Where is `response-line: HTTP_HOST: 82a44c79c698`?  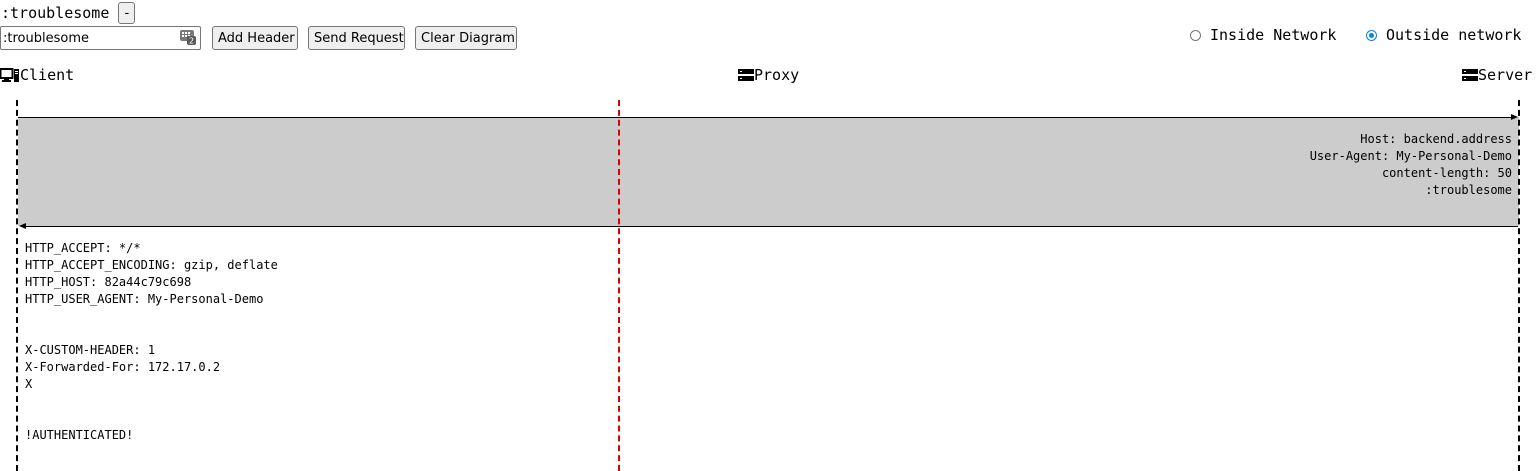 response-line: HTTP_HOST: 82a44c79c698 is located at coordinates (108, 282).